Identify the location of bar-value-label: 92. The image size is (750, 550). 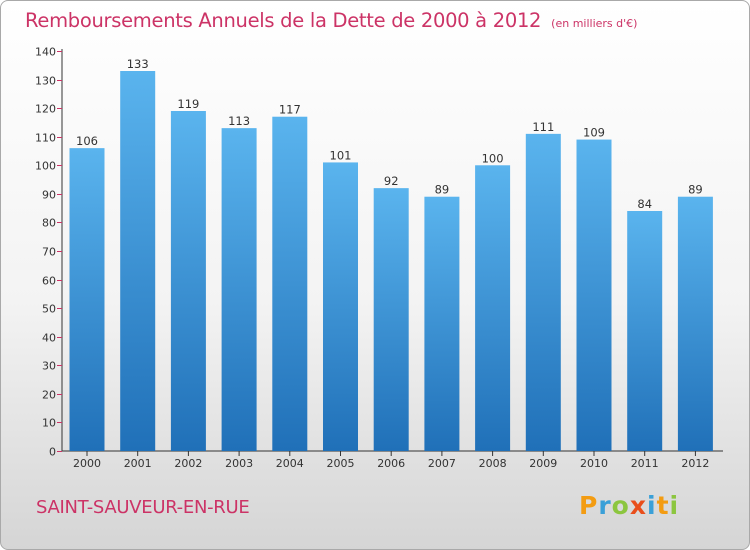
(391, 181).